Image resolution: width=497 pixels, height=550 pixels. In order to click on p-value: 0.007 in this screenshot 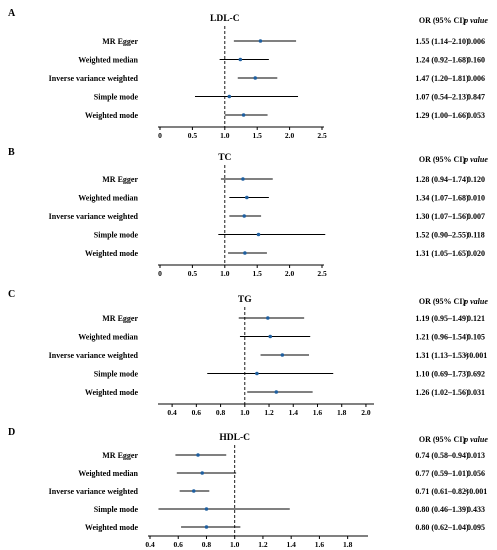, I will do `click(476, 216)`.